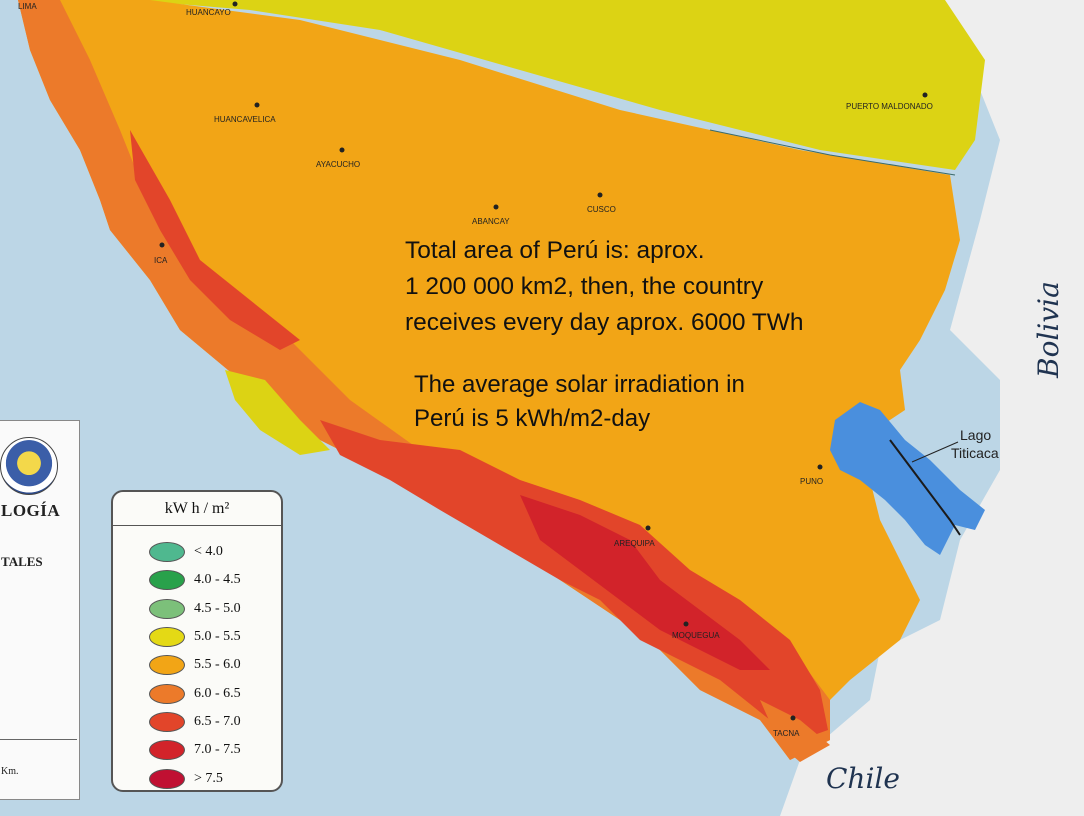 Image resolution: width=1084 pixels, height=816 pixels. I want to click on legend-item: 4.5 - 5.0, so click(195, 609).